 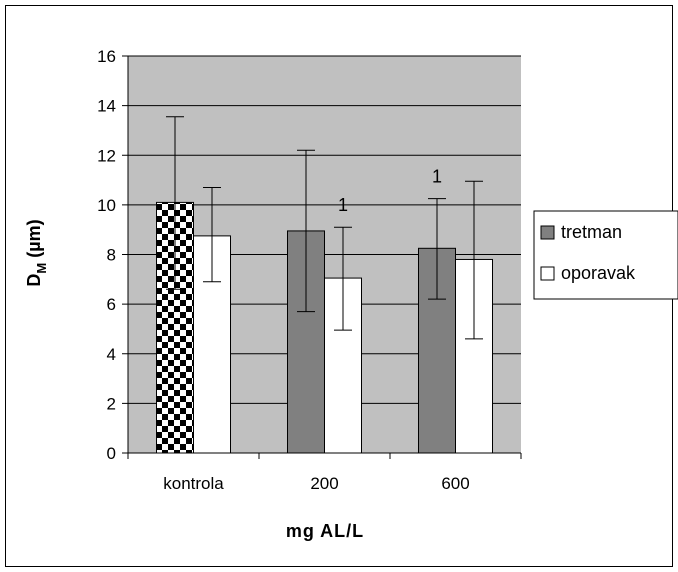 What do you see at coordinates (106, 106) in the screenshot?
I see `y-tick-label: 14` at bounding box center [106, 106].